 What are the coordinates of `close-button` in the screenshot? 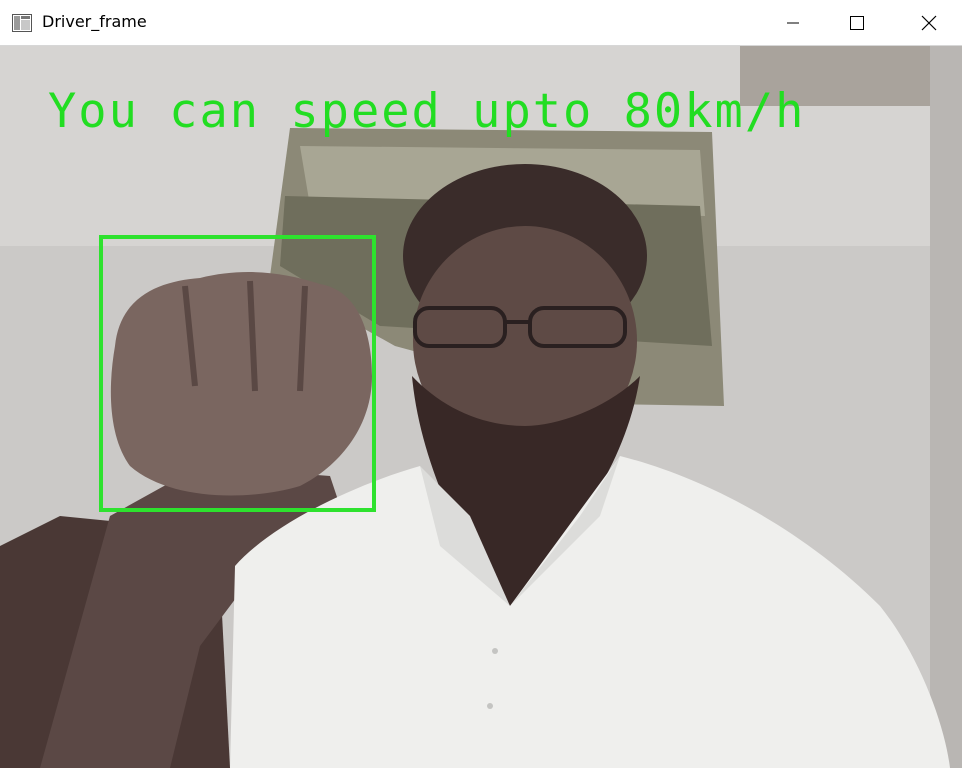 It's located at (929, 23).